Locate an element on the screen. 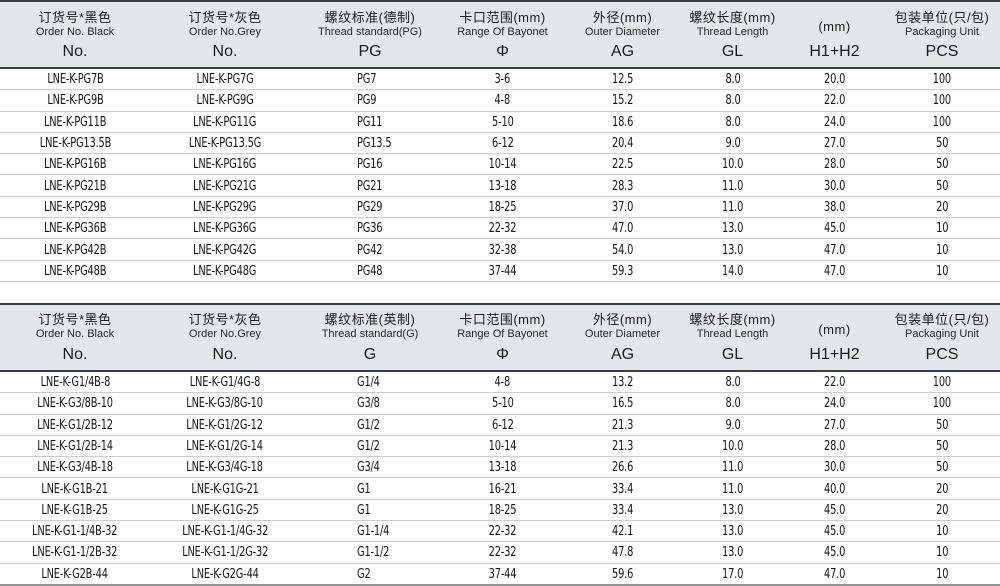  cell-value: 8.0 is located at coordinates (732, 80).